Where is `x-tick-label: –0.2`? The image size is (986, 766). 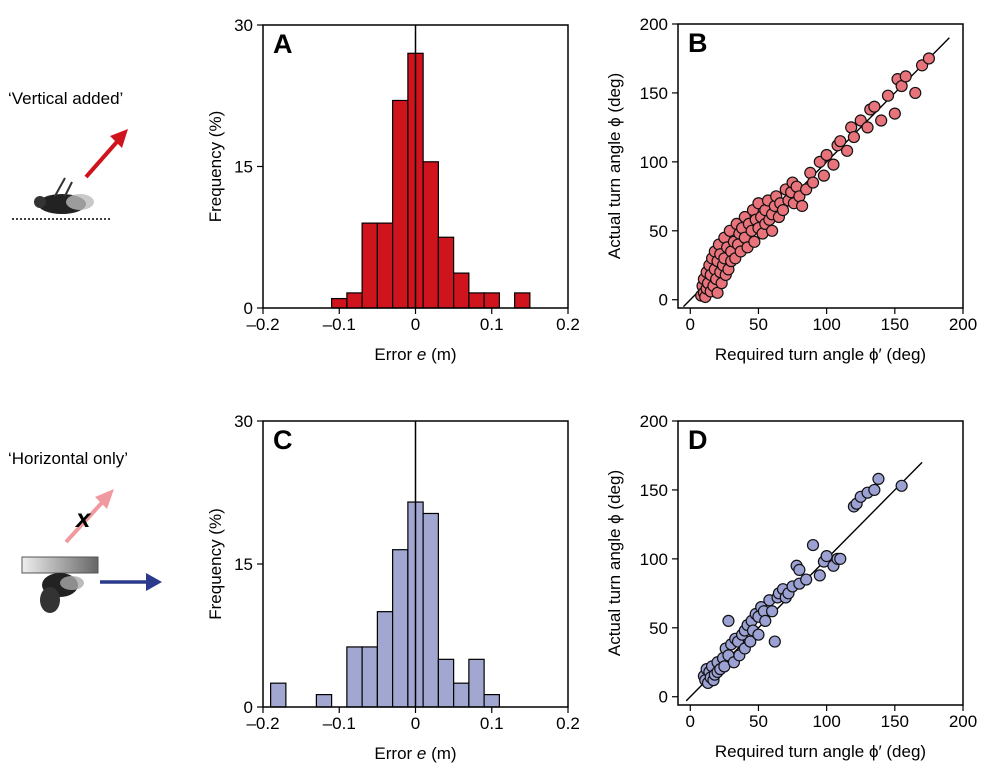
x-tick-label: –0.2 is located at coordinates (262, 723).